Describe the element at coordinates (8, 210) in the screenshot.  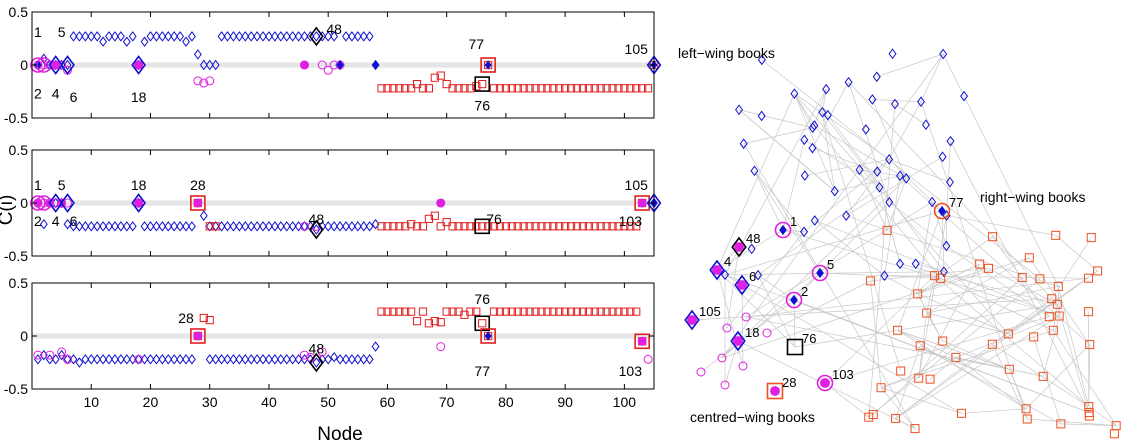
I see `y-axis-label: C(i)` at that location.